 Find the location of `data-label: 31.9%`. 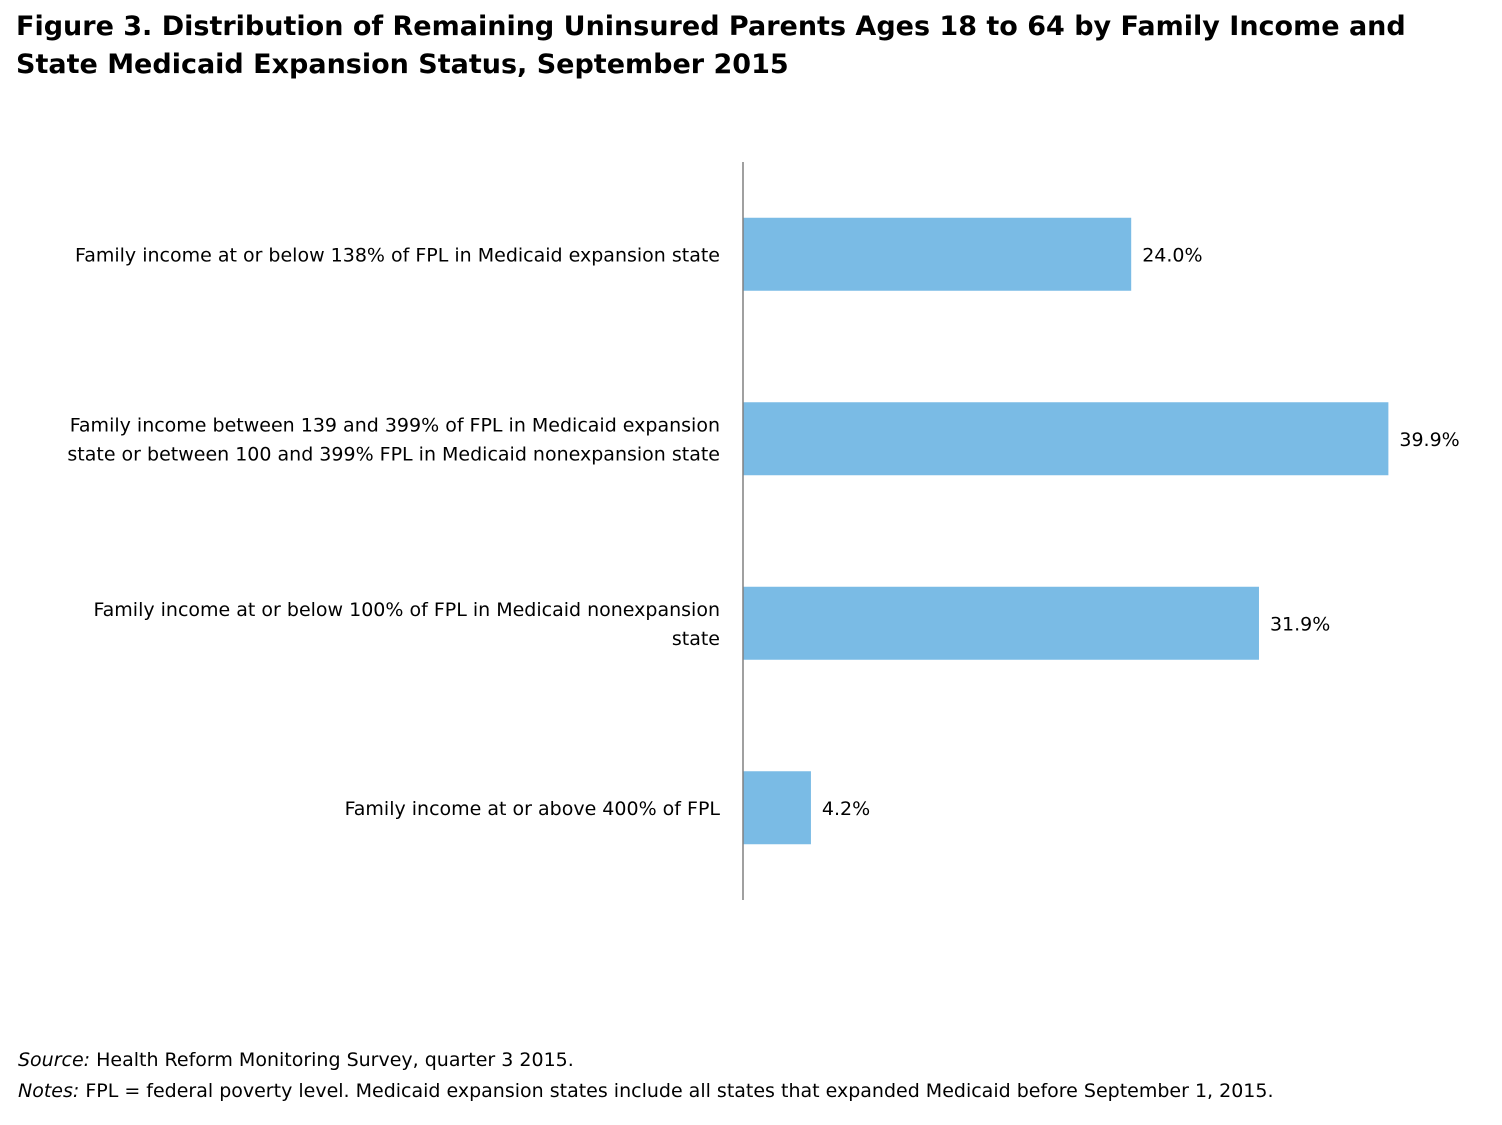

data-label: 31.9% is located at coordinates (1300, 624).